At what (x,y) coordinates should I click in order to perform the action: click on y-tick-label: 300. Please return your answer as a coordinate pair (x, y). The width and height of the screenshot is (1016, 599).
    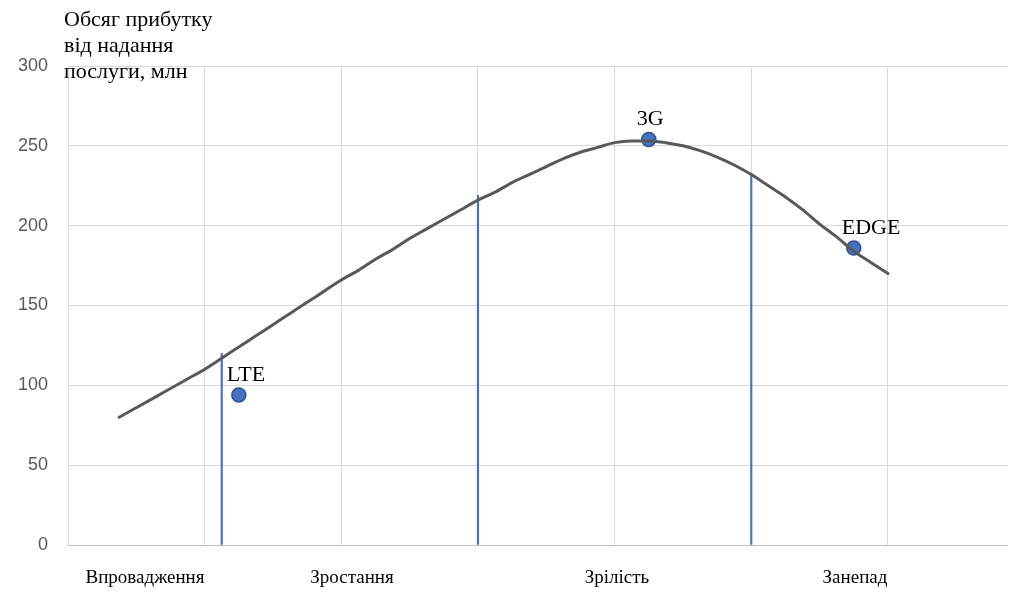
    Looking at the image, I should click on (32, 64).